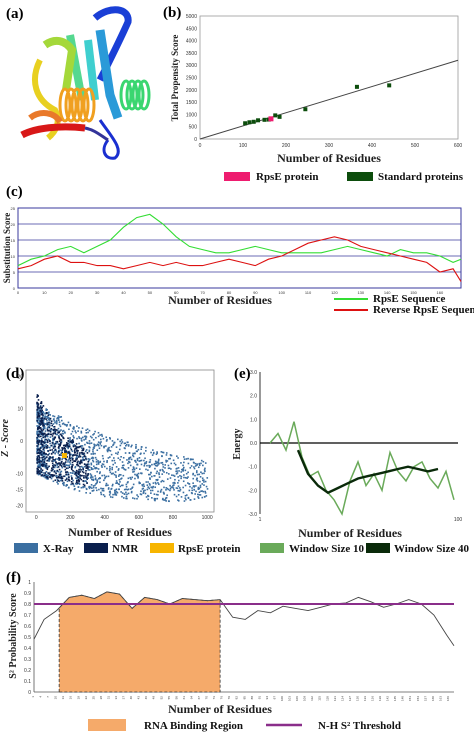 Image resolution: width=474 pixels, height=736 pixels. I want to click on legend-label-rpse-d: RpsE protein, so click(209, 549).